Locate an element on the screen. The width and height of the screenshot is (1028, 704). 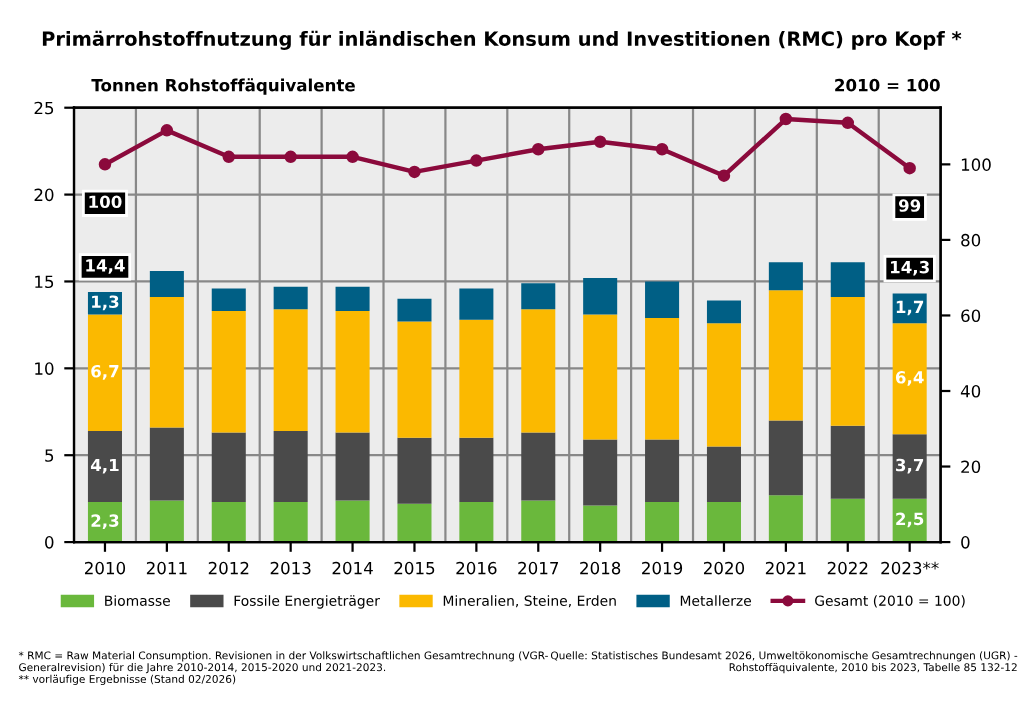
y2-axis-title: 2010 = 100 is located at coordinates (887, 85).